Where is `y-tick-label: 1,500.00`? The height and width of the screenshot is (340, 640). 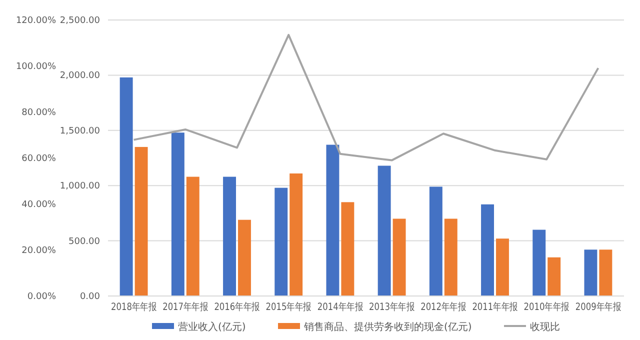 y-tick-label: 1,500.00 is located at coordinates (80, 131).